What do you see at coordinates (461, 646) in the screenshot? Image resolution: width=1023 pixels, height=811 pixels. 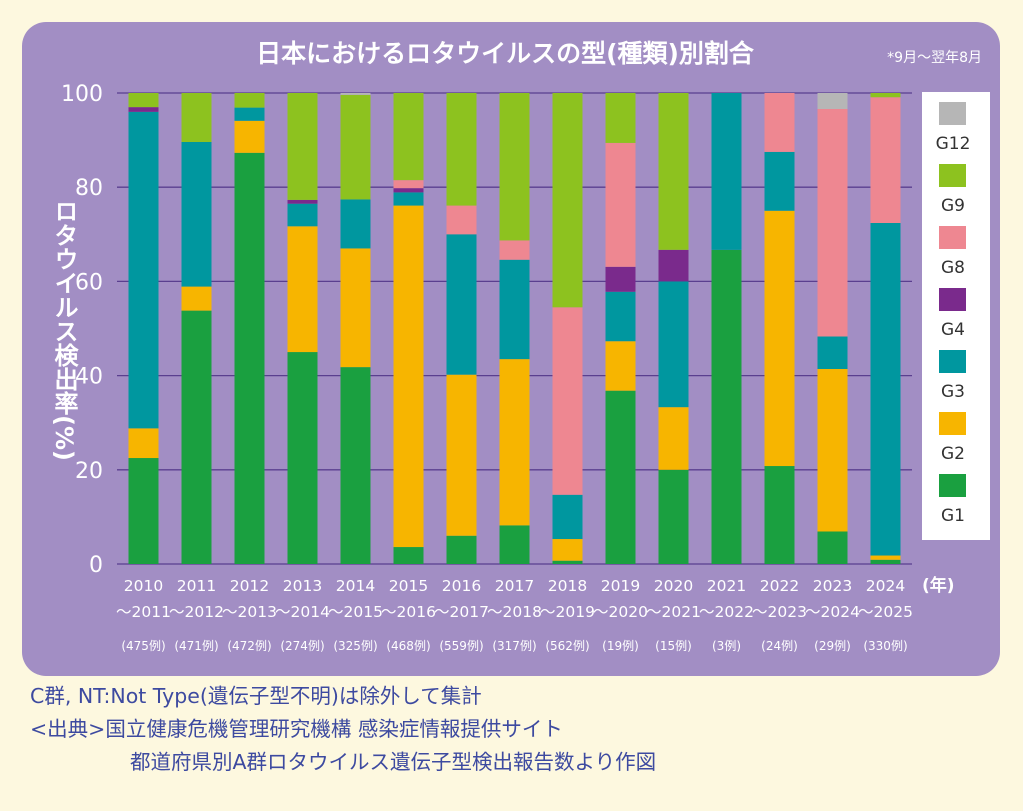 I see `x-tick-label-count: (559例)` at bounding box center [461, 646].